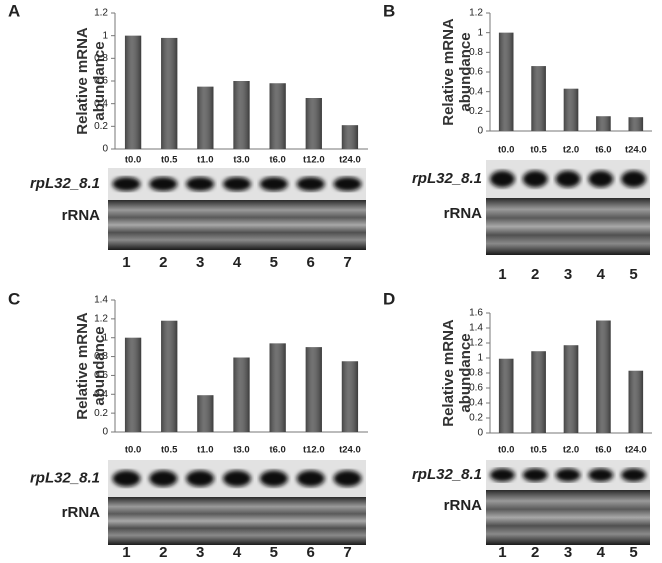 The width and height of the screenshot is (662, 563). What do you see at coordinates (476, 328) in the screenshot?
I see `y-tick-label: 1.4` at bounding box center [476, 328].